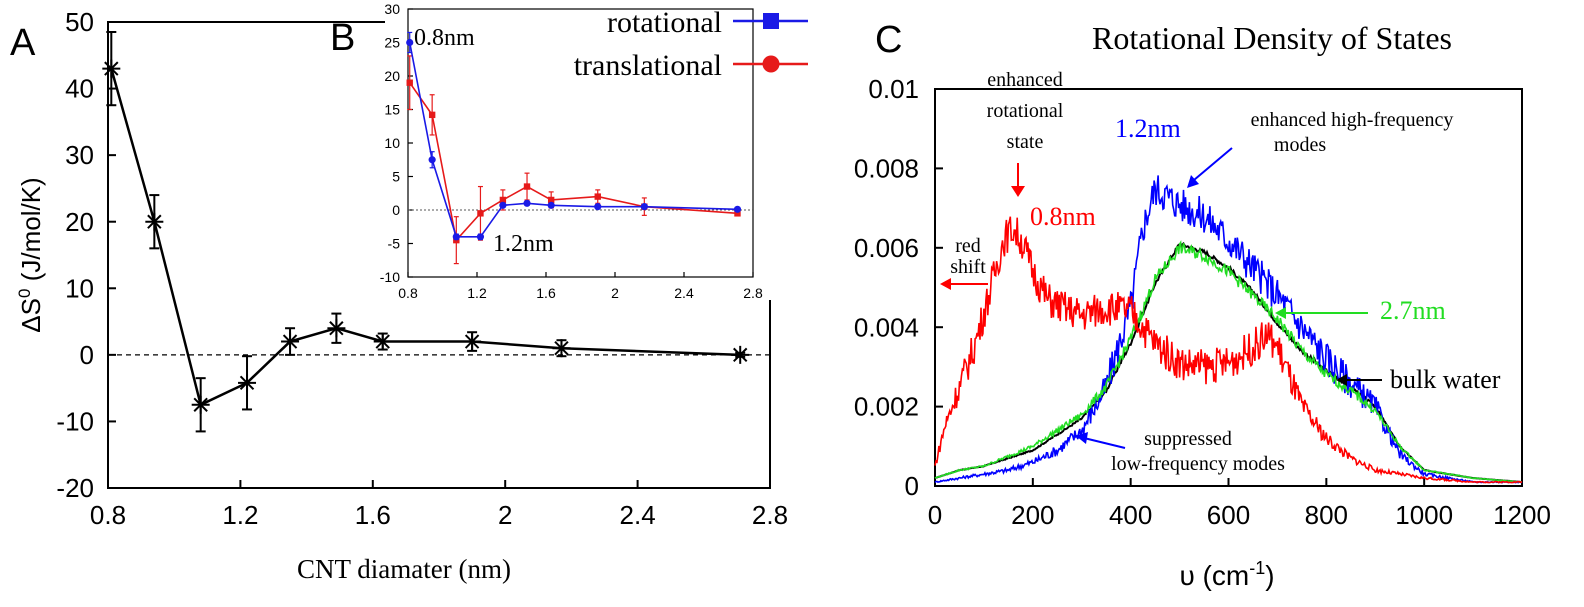  I want to click on arrow-low-frequency, so click(1104, 443).